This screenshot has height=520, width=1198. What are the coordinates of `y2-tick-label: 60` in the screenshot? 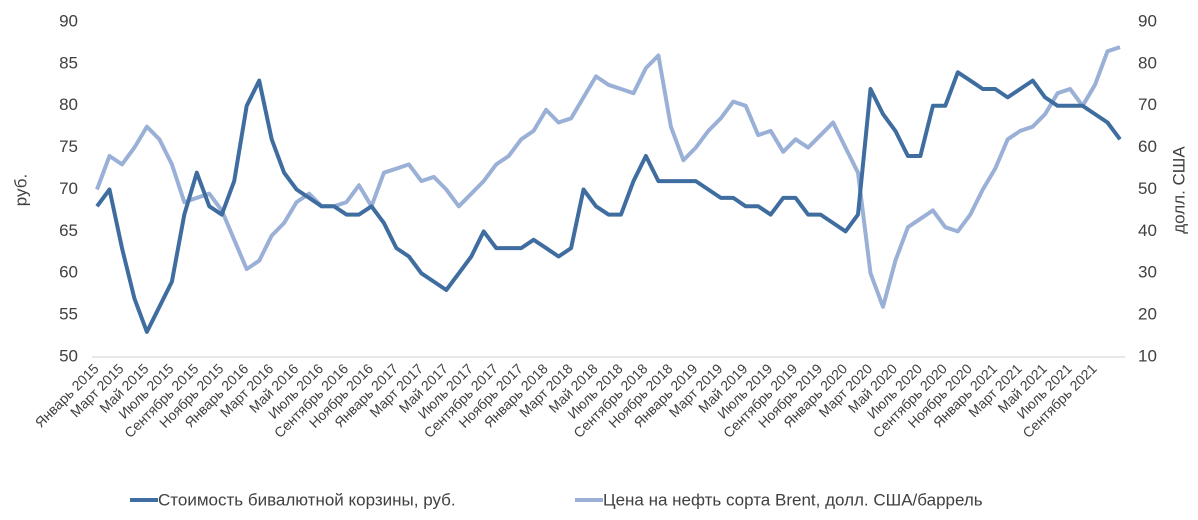 It's located at (1147, 146).